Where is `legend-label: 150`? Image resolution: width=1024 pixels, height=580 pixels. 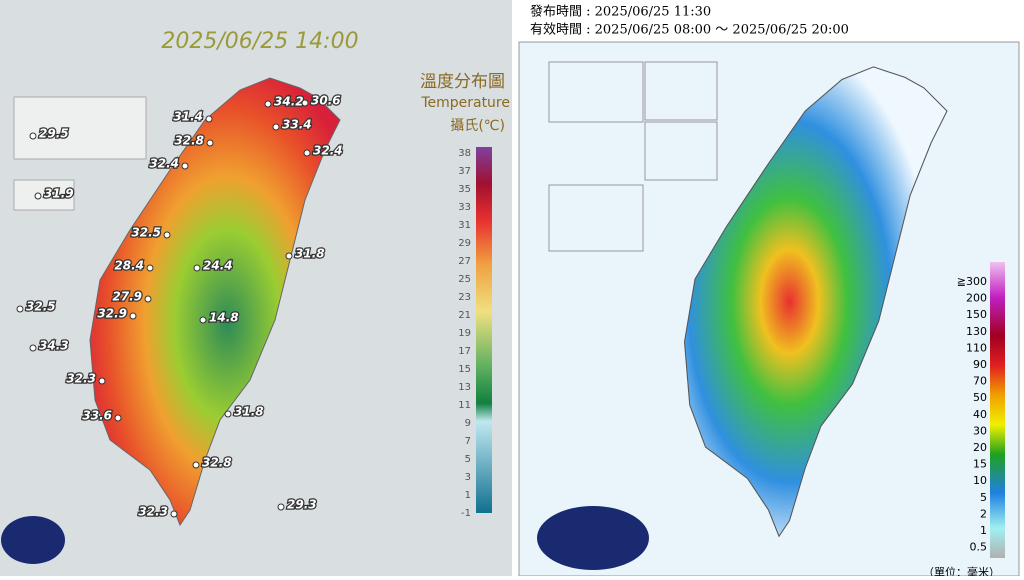
legend-label: 150 is located at coordinates (976, 314).